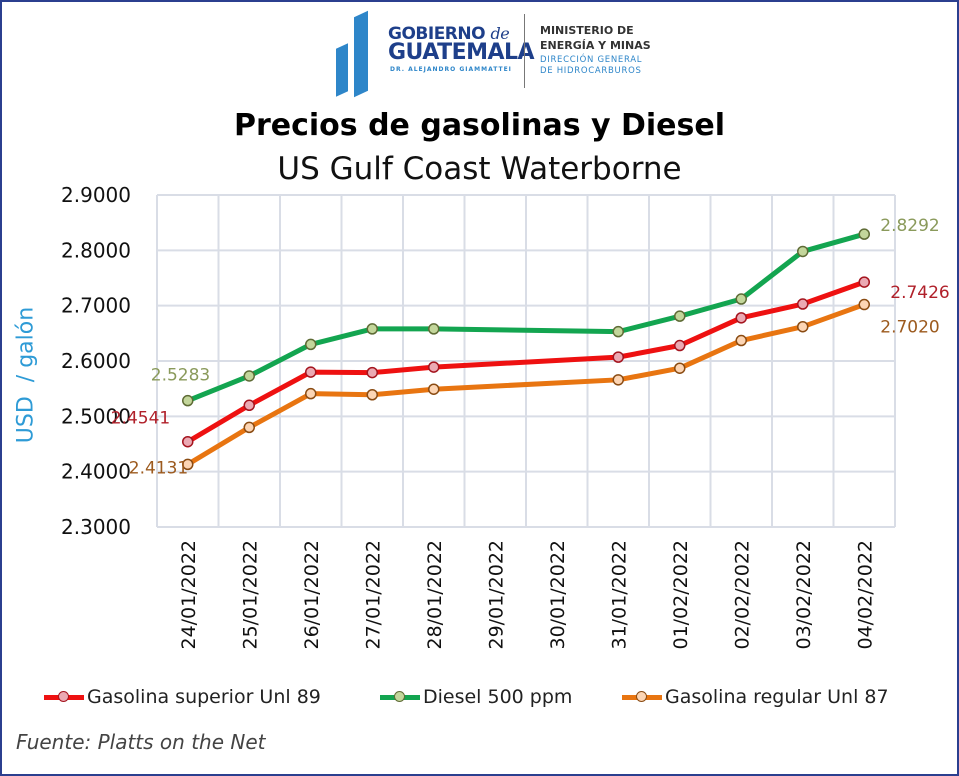 Image resolution: width=959 pixels, height=776 pixels. Describe the element at coordinates (558, 595) in the screenshot. I see `x-tick-label: 30/01/2022` at that location.